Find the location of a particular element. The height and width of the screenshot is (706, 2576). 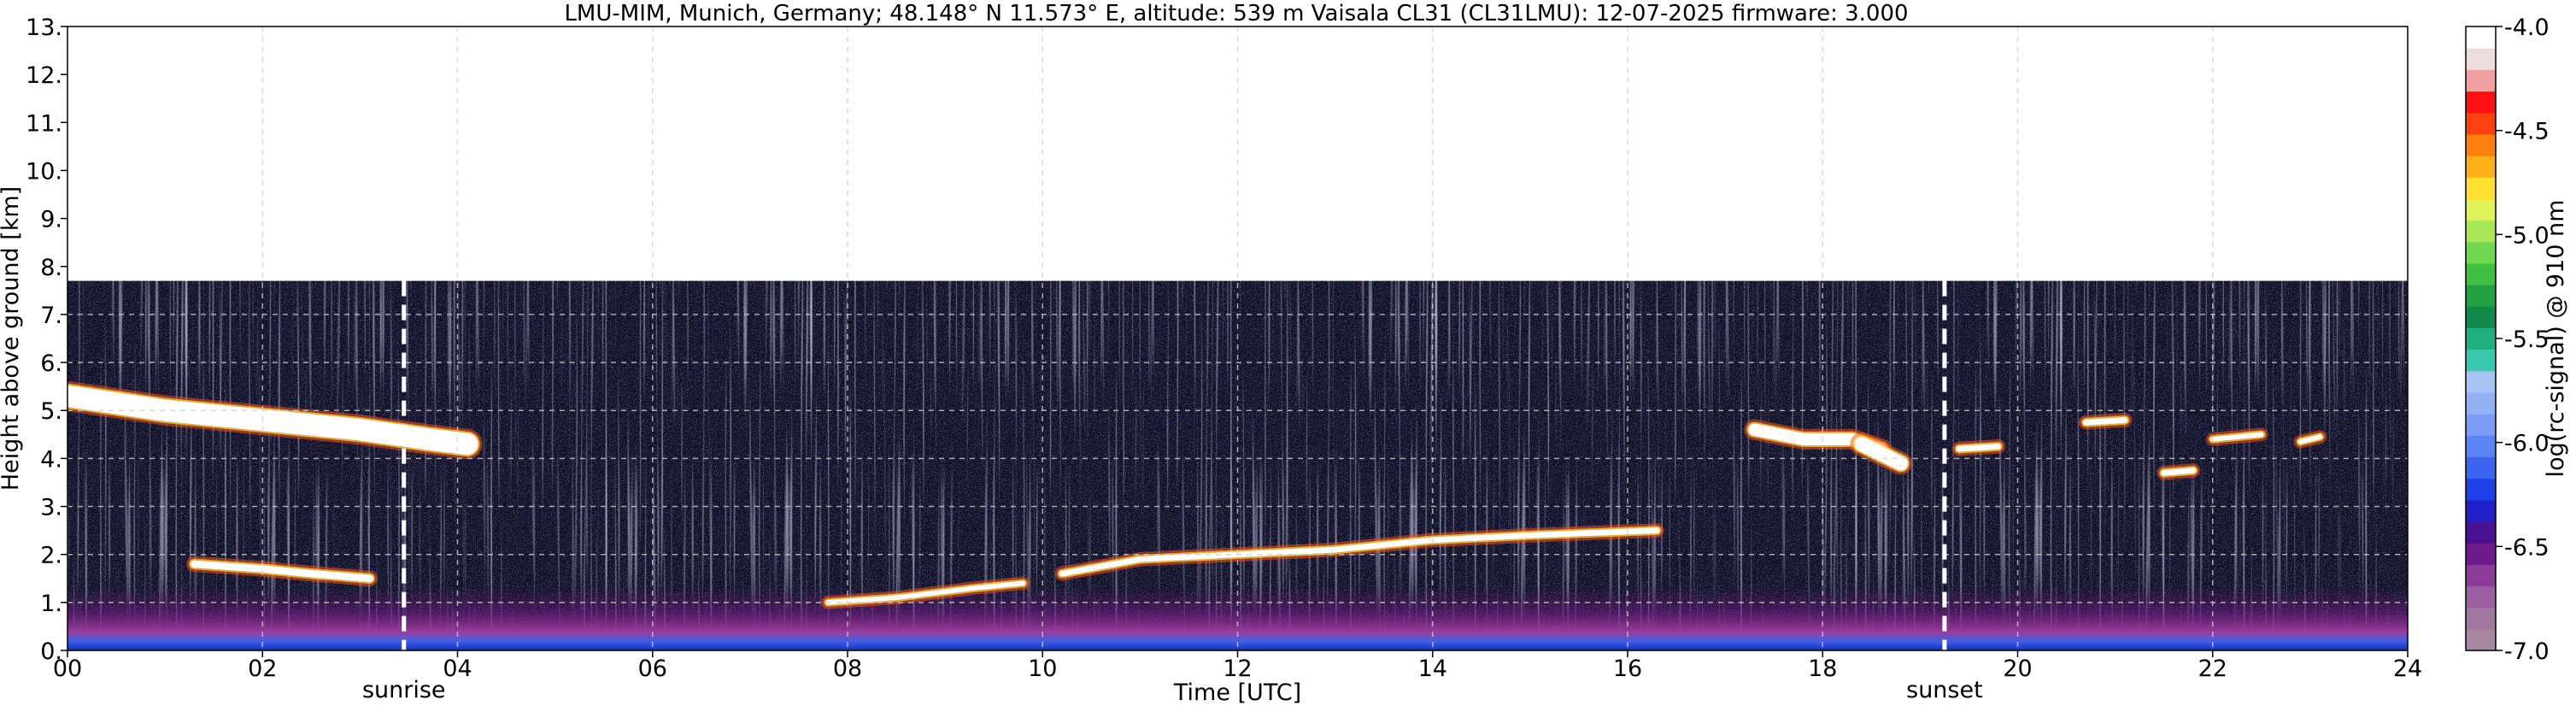

x-tick-label: 24 is located at coordinates (2407, 669).